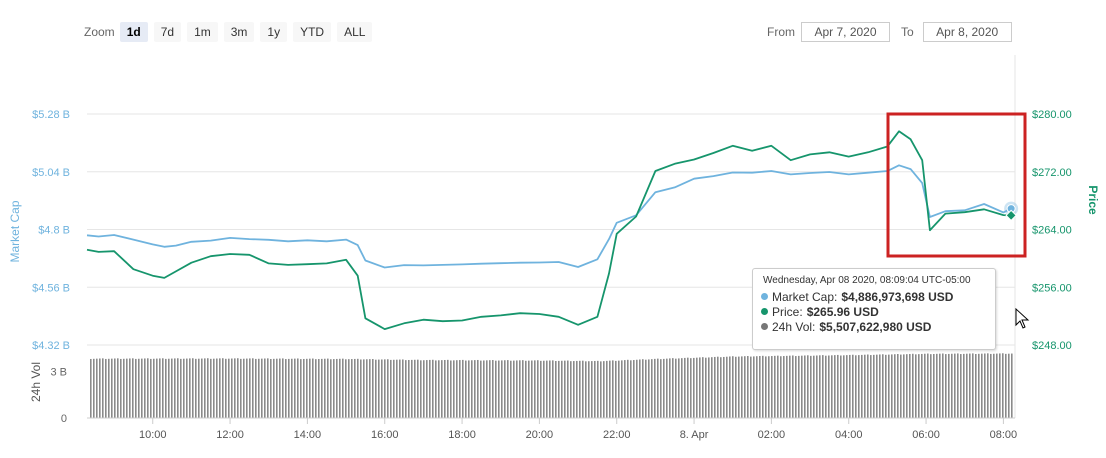 This screenshot has height=458, width=1106. Describe the element at coordinates (1011, 215) in the screenshot. I see `price-marker` at that location.